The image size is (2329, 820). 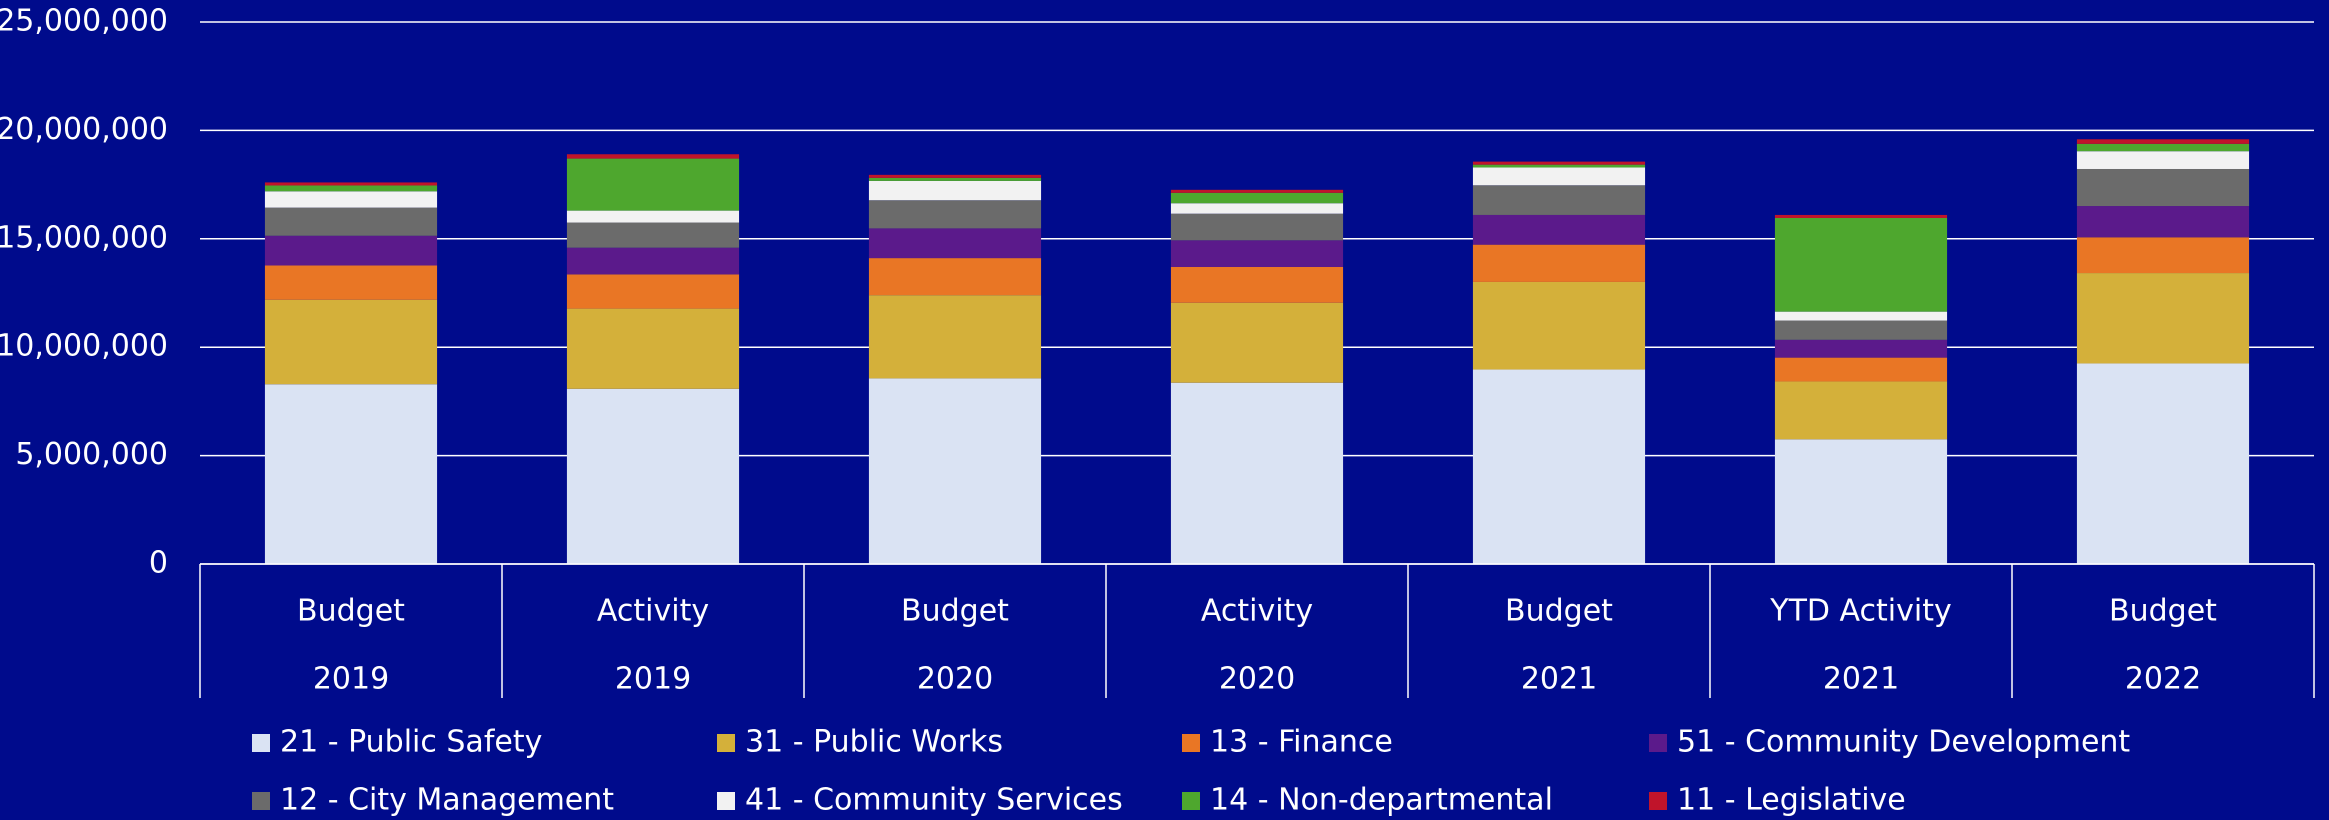 I want to click on x-group-label: 2022, so click(x=2163, y=679).